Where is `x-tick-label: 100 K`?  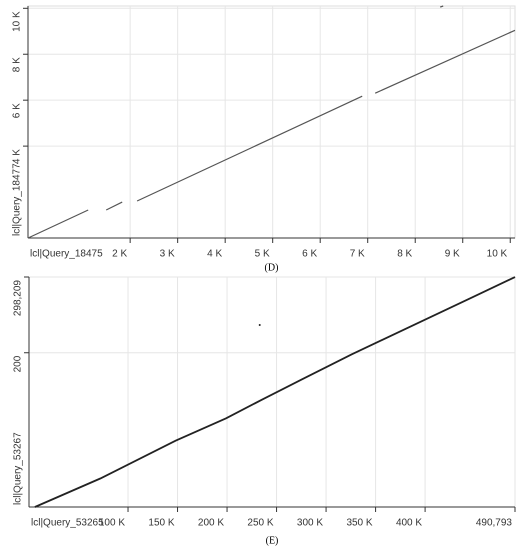
x-tick-label: 100 K is located at coordinates (112, 523).